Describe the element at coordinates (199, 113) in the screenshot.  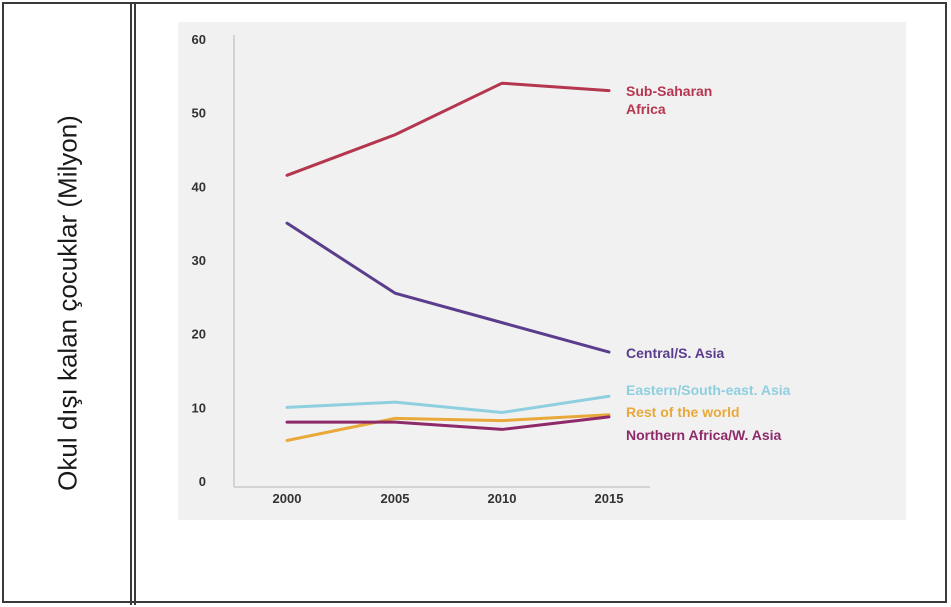
I see `y-tick-label: 50` at that location.